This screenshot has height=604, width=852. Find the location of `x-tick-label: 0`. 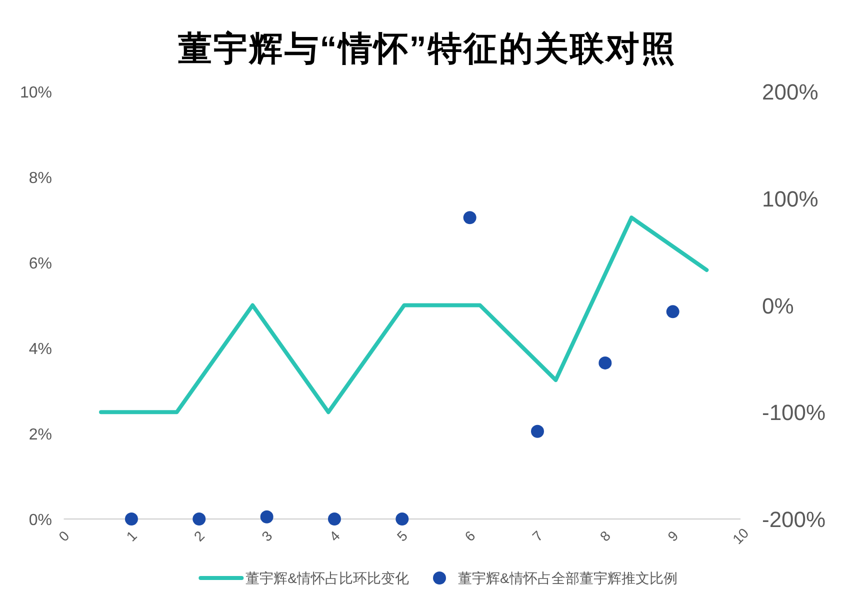

x-tick-label: 0 is located at coordinates (63, 535).